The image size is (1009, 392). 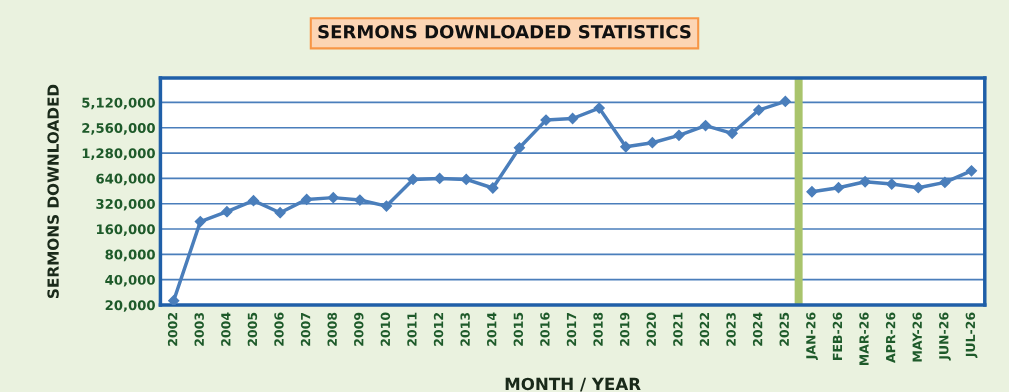 I want to click on x-tick-label: 2017, so click(x=571, y=329).